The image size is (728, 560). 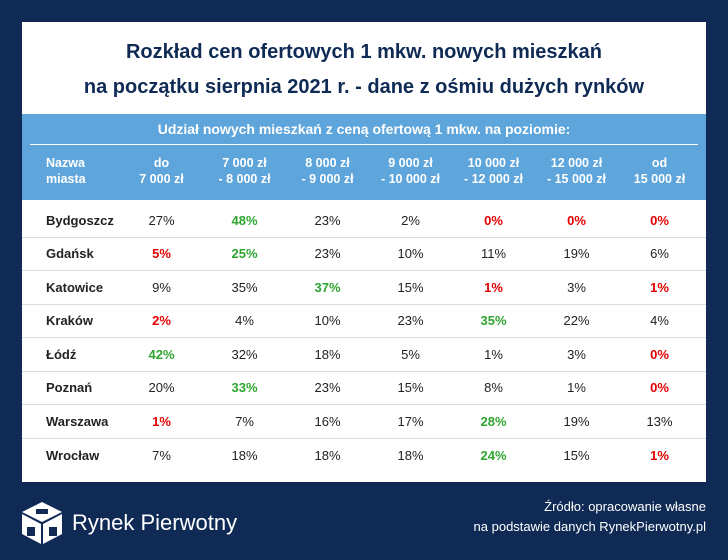 What do you see at coordinates (327, 171) in the screenshot?
I see `column-header: 8 000 zł - 9 000 zł` at bounding box center [327, 171].